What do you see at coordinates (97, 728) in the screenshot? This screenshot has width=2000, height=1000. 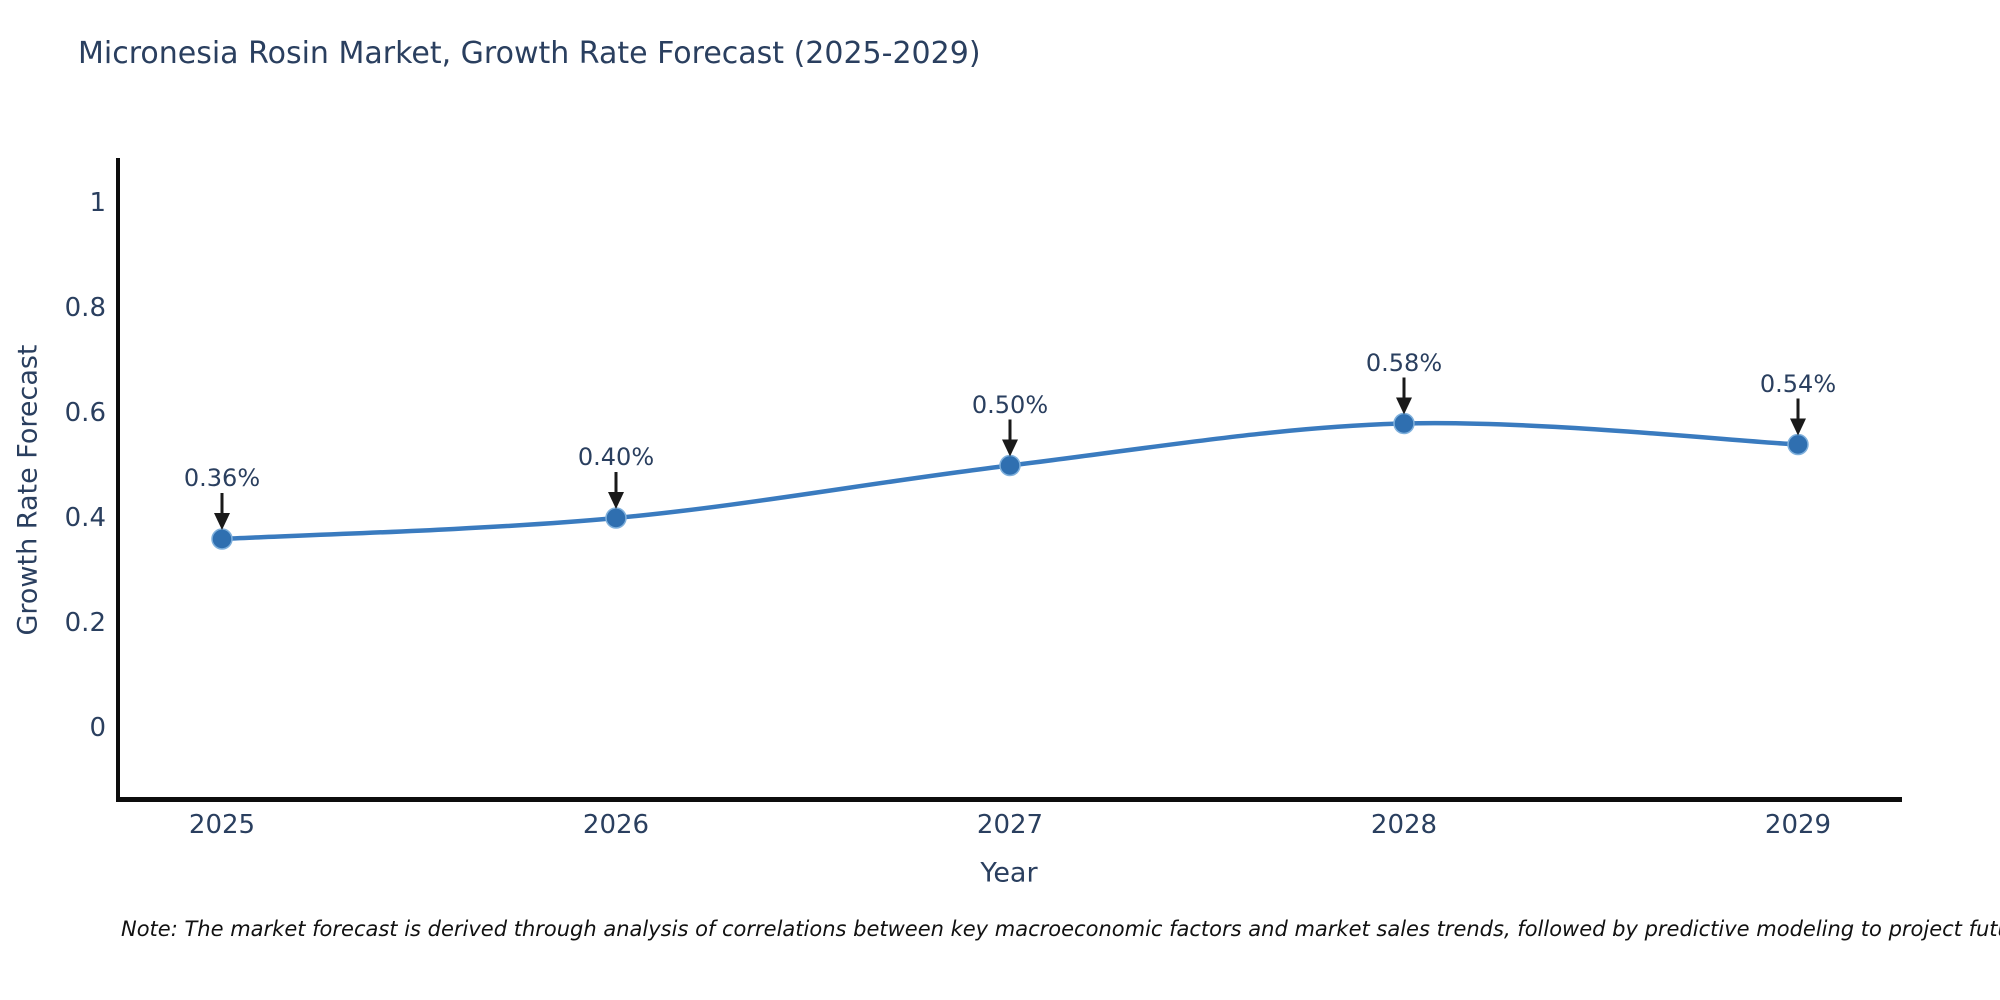 I see `y-tick-label: 0` at bounding box center [97, 728].